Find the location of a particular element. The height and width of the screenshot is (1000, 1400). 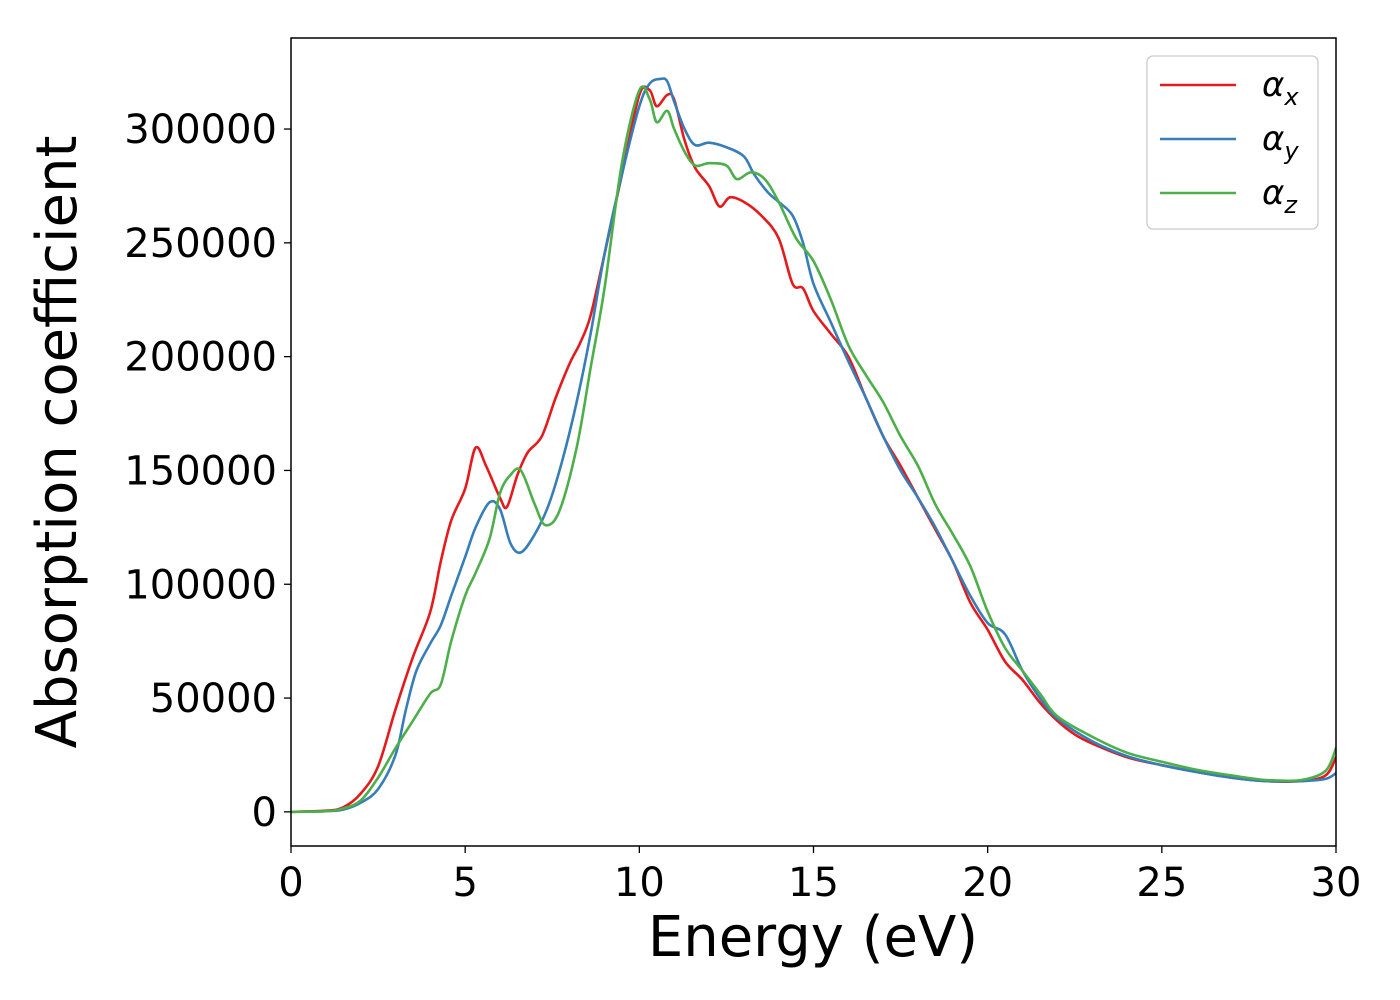

x-tick-label: 5 is located at coordinates (464, 883).